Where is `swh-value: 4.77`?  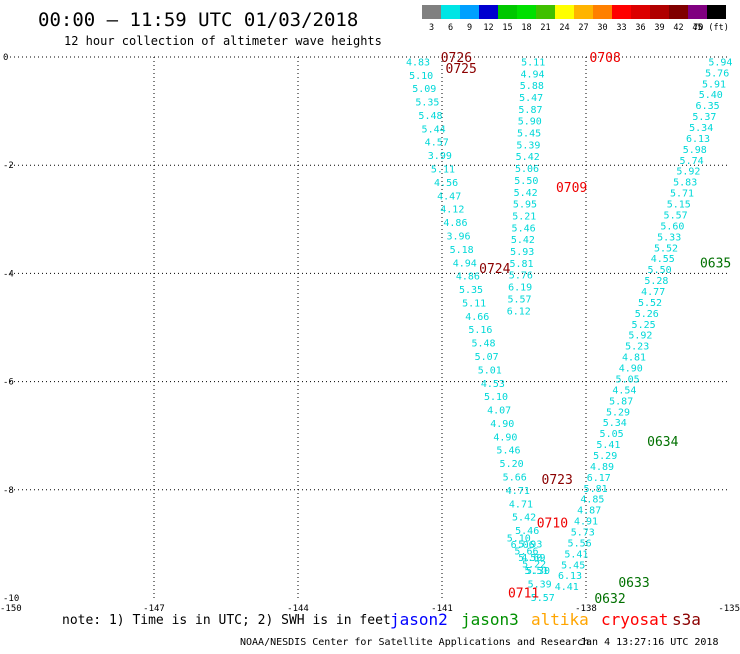
swh-value: 4.77 is located at coordinates (653, 292).